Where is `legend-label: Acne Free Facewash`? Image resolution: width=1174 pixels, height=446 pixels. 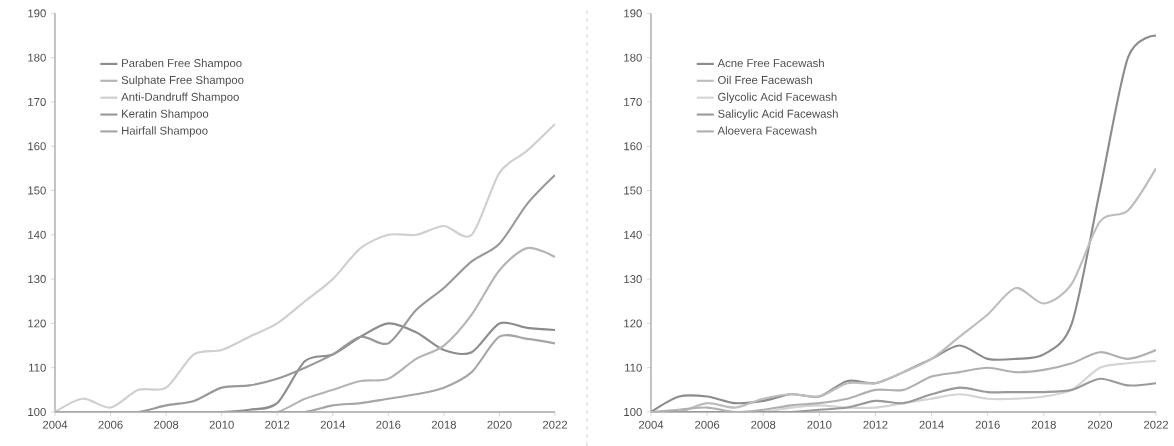 legend-label: Acne Free Facewash is located at coordinates (770, 62).